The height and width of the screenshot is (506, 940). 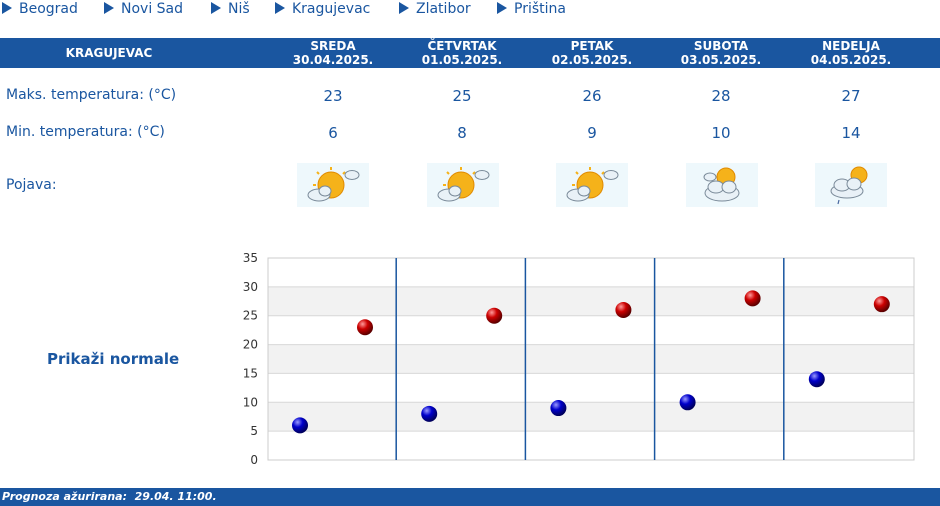 What do you see at coordinates (109, 53) in the screenshot?
I see `city-title: KRAGUJEVAC` at bounding box center [109, 53].